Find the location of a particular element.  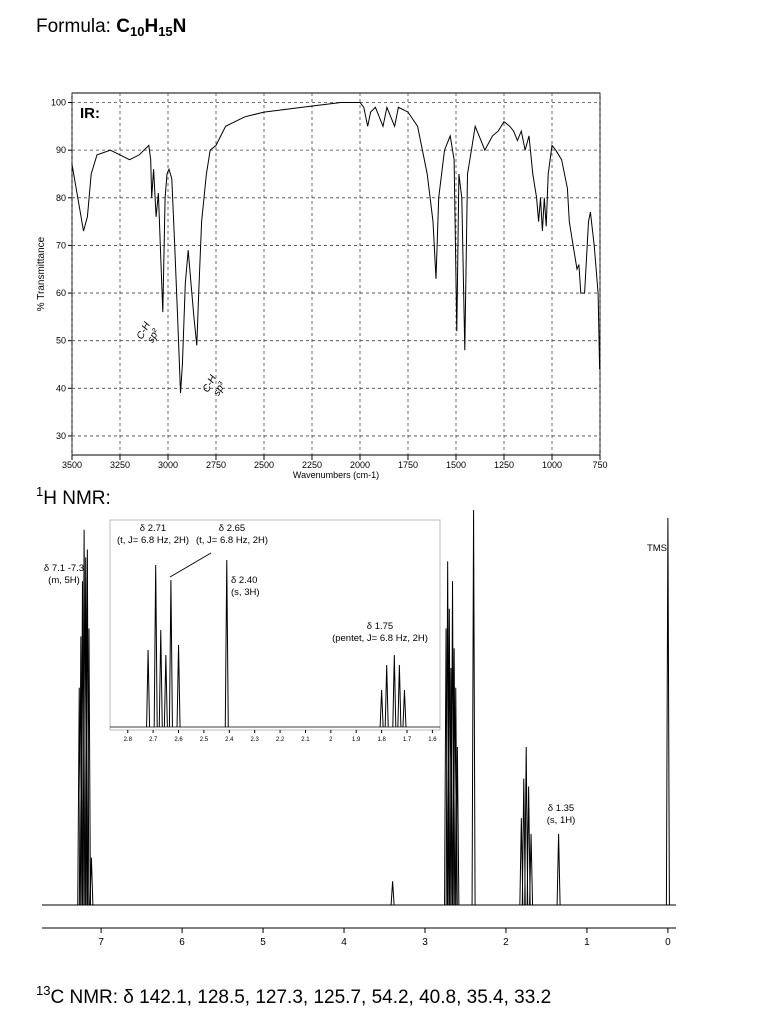

x-tick-label: 2250 is located at coordinates (312, 465).